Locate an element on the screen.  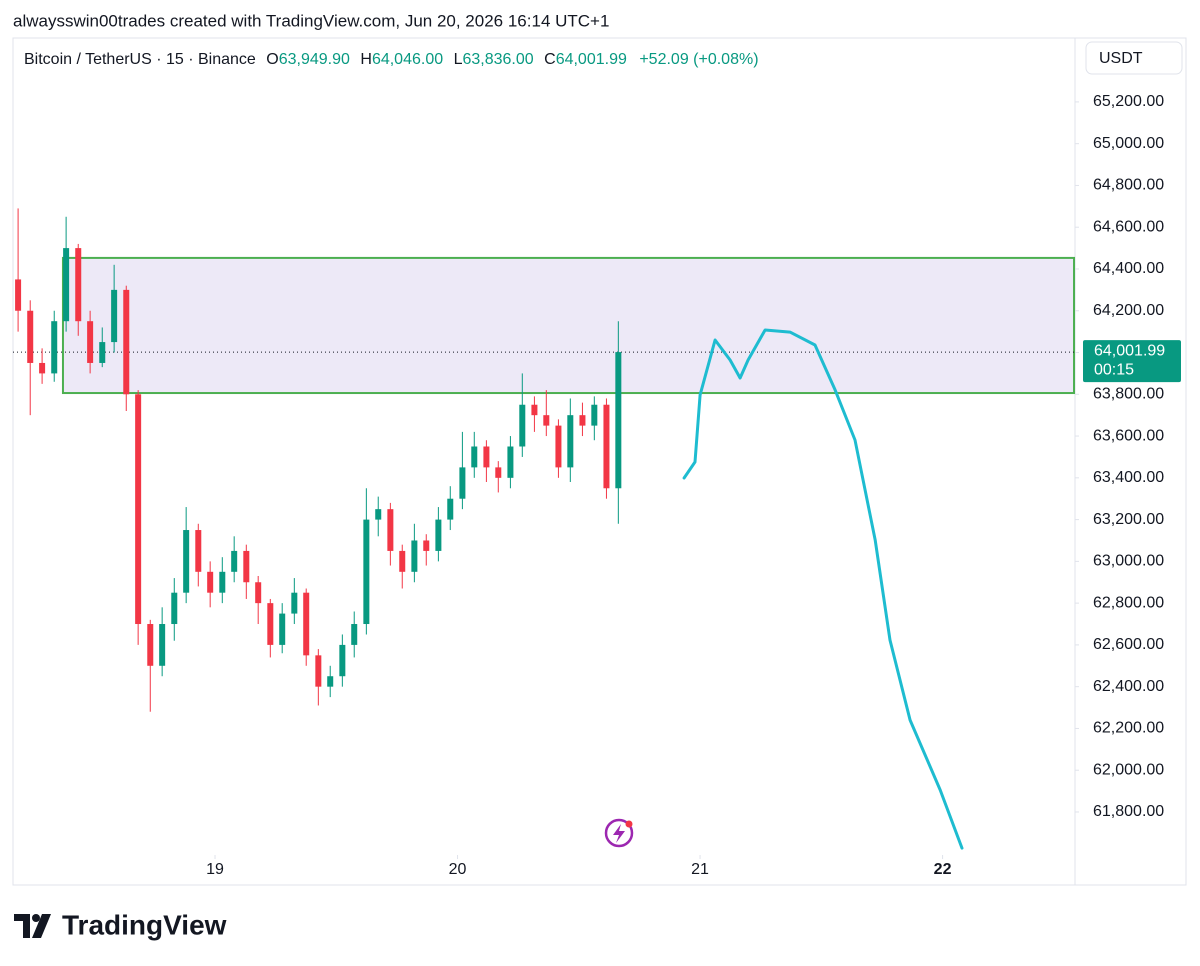
y-tick-label: 63,000.00 is located at coordinates (1128, 561).